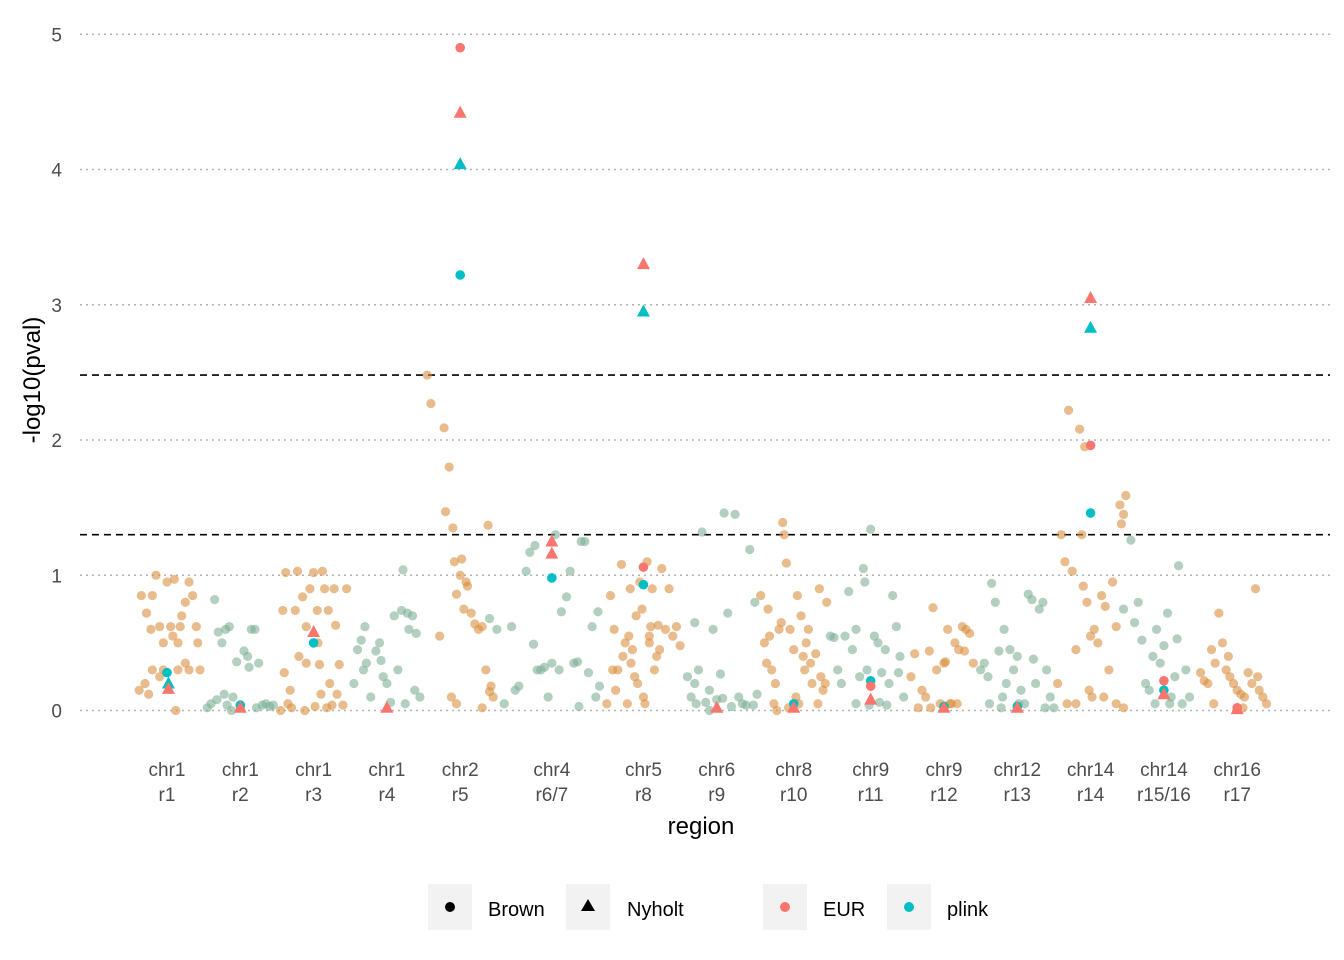 The height and width of the screenshot is (960, 1344). Describe the element at coordinates (785, 907) in the screenshot. I see `legend-eur-dot-icon` at that location.